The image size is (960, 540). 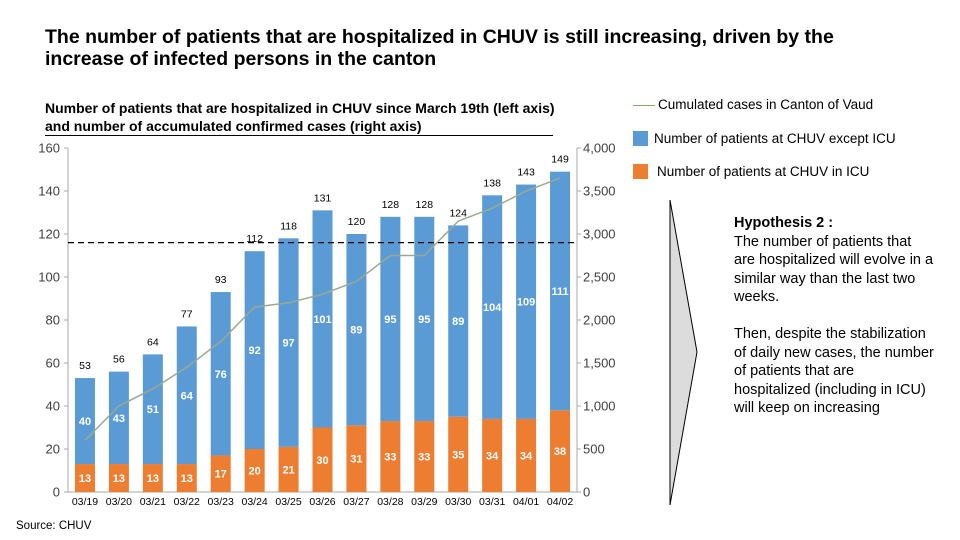 I want to click on non-icu-value-label: 51, so click(x=153, y=410).